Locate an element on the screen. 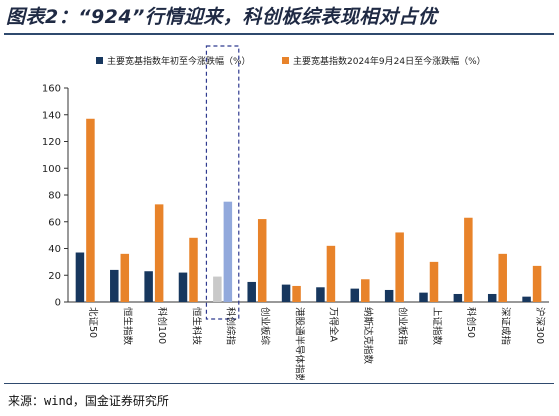  x-category-label: 上证指数 is located at coordinates (437, 326).